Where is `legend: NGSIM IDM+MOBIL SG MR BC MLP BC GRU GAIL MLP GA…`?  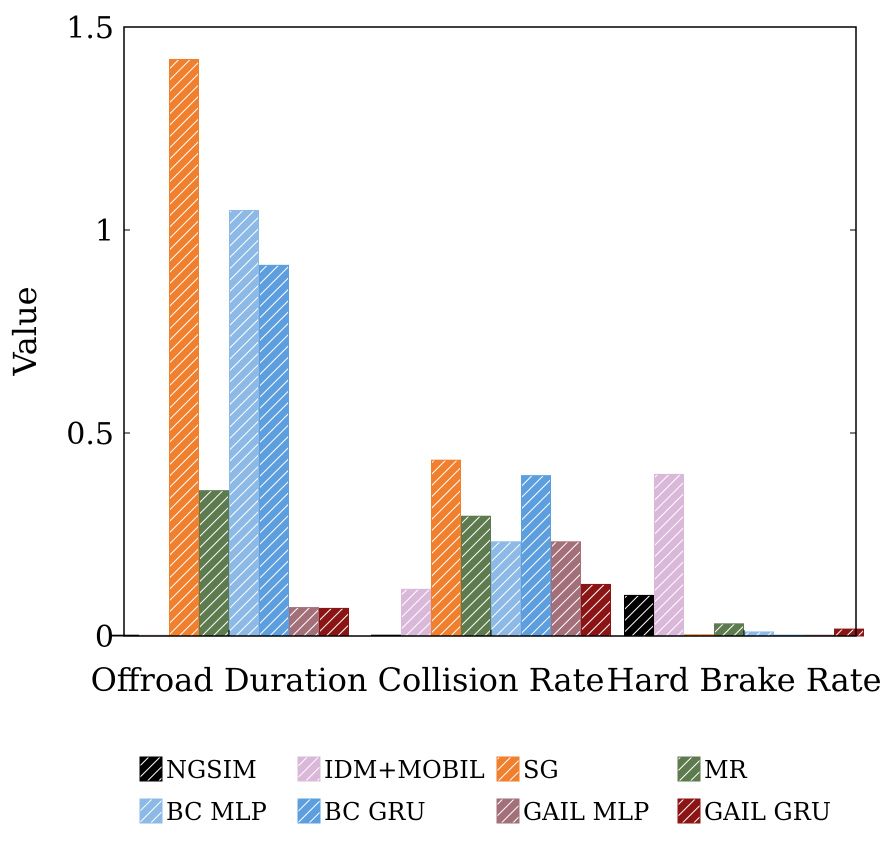
legend: NGSIM IDM+MOBIL SG MR BC MLP BC GRU GAIL MLP GA… is located at coordinates (485, 791).